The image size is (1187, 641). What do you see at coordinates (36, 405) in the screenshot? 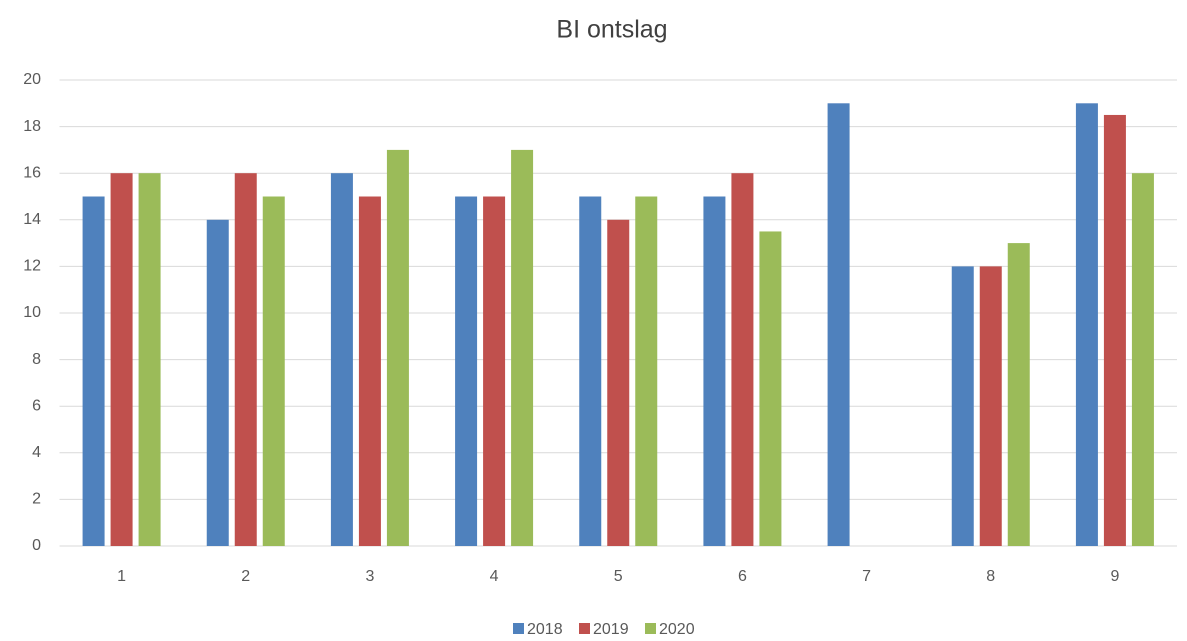
I see `y-tick-label: 6` at bounding box center [36, 405].